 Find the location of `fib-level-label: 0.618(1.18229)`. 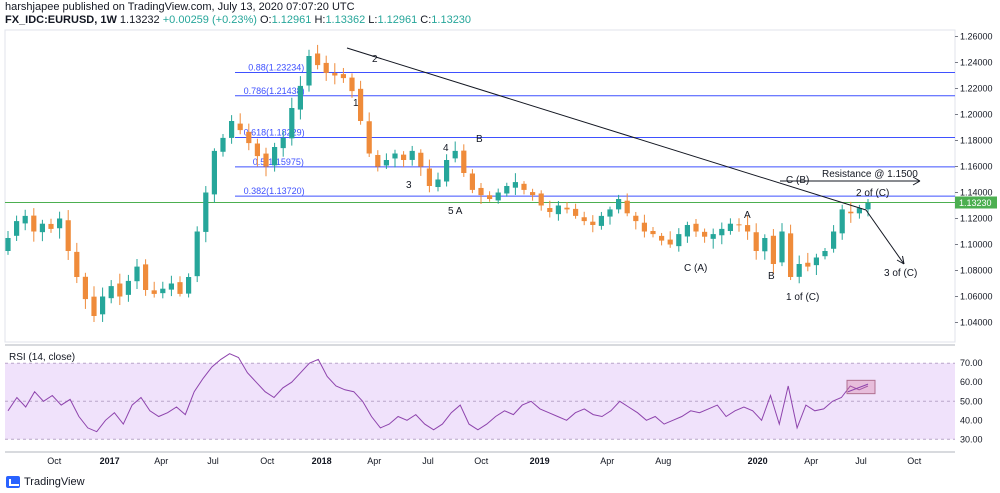

fib-level-label: 0.618(1.18229) is located at coordinates (274, 133).